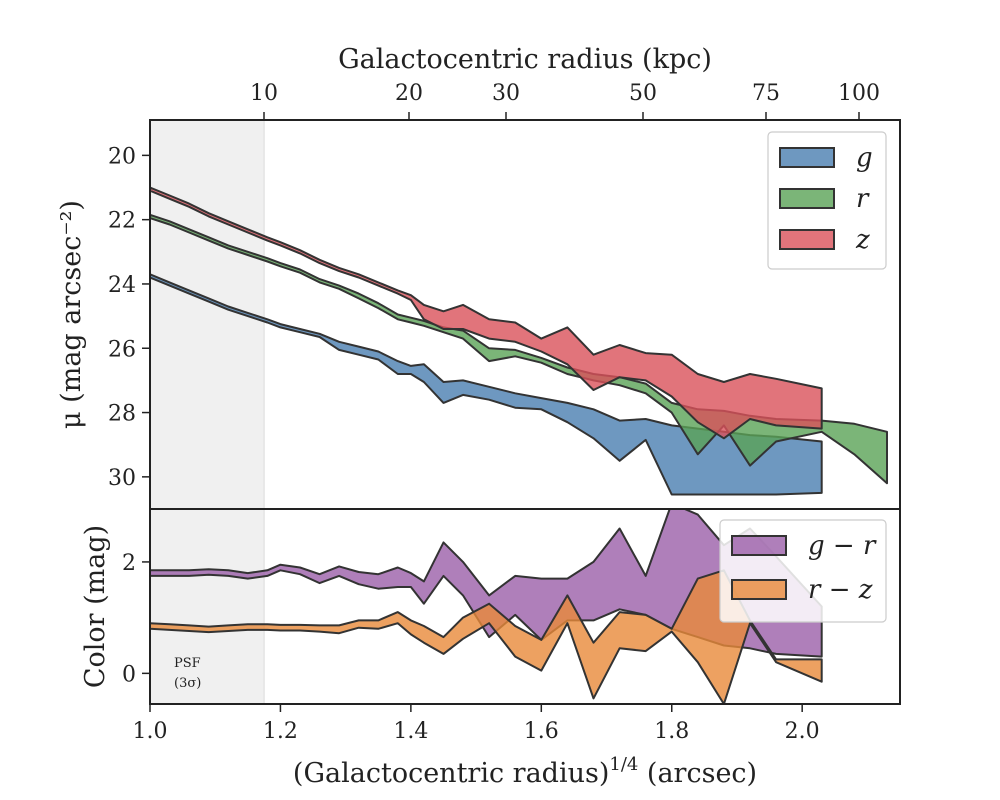 The width and height of the screenshot is (1000, 800). I want to click on kpc-tick-label-0: 10, so click(264, 93).